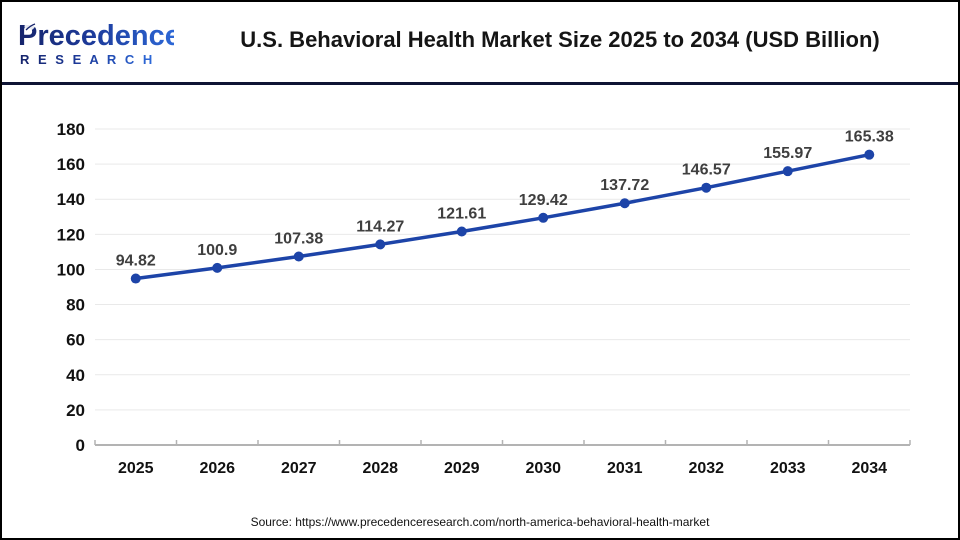 Image resolution: width=960 pixels, height=540 pixels. Describe the element at coordinates (217, 250) in the screenshot. I see `data-label: 100.9` at that location.